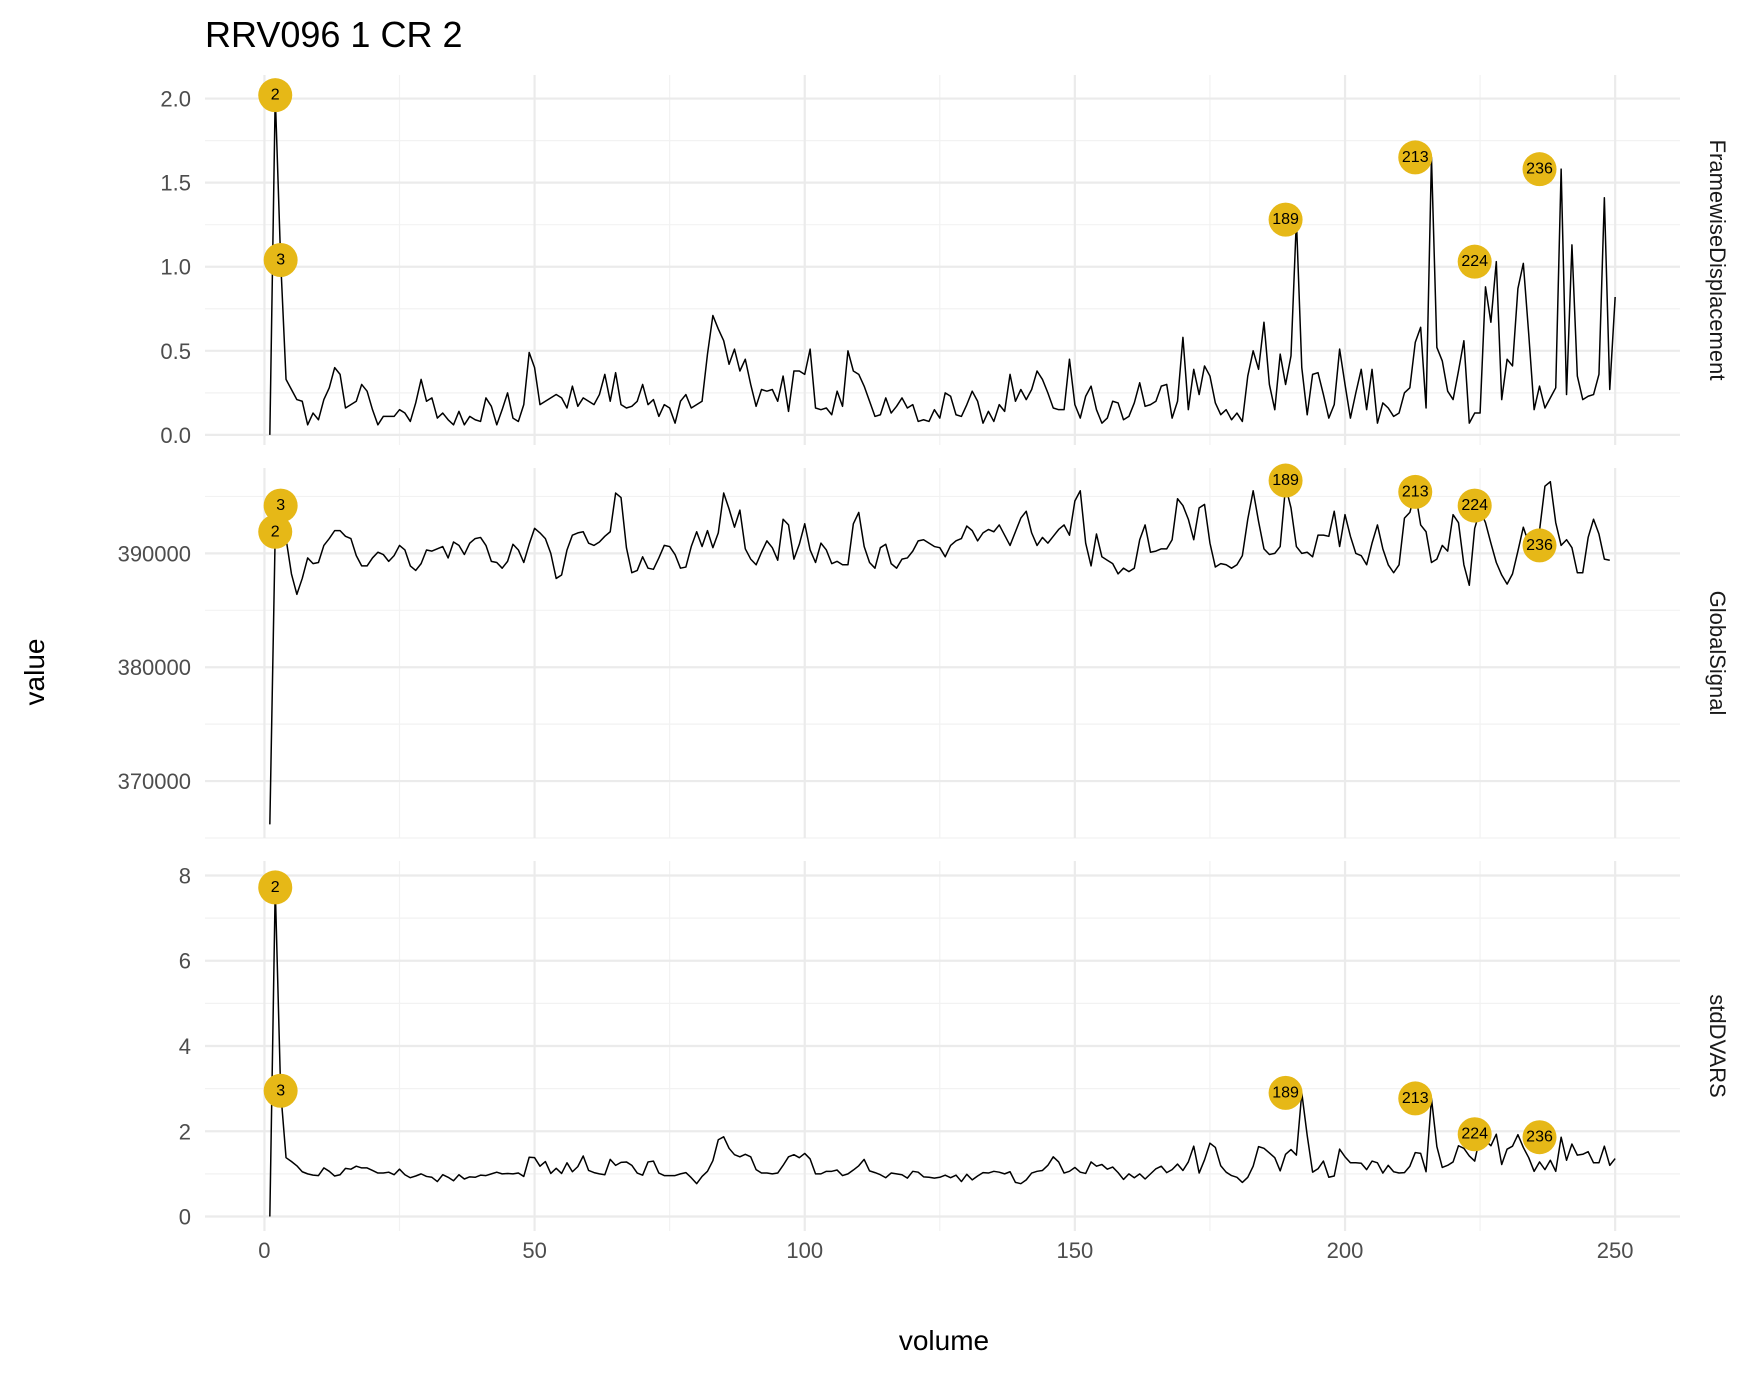  I want to click on x-tick-label: 50, so click(534, 1250).